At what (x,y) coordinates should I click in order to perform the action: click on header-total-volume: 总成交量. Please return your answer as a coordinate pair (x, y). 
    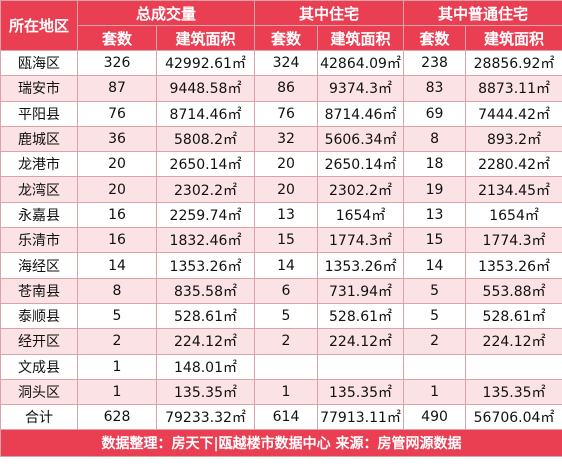
    Looking at the image, I should click on (166, 13).